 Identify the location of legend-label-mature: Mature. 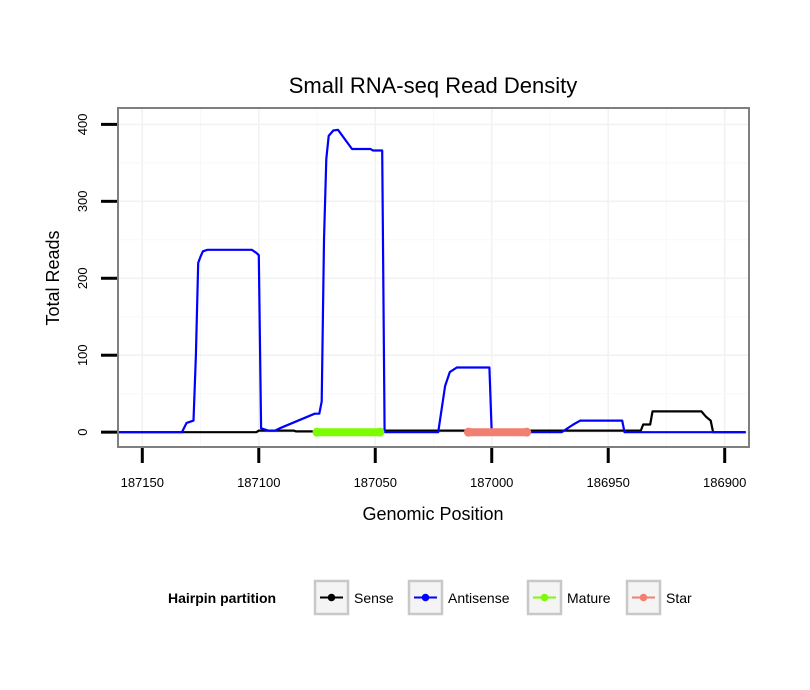
(589, 598).